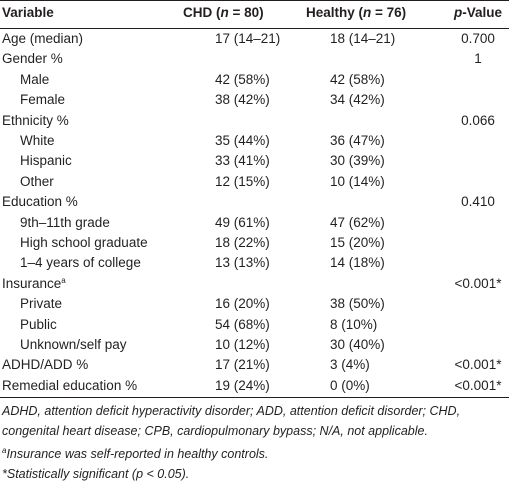 The image size is (509, 488). I want to click on variable-text: White, so click(37, 140).